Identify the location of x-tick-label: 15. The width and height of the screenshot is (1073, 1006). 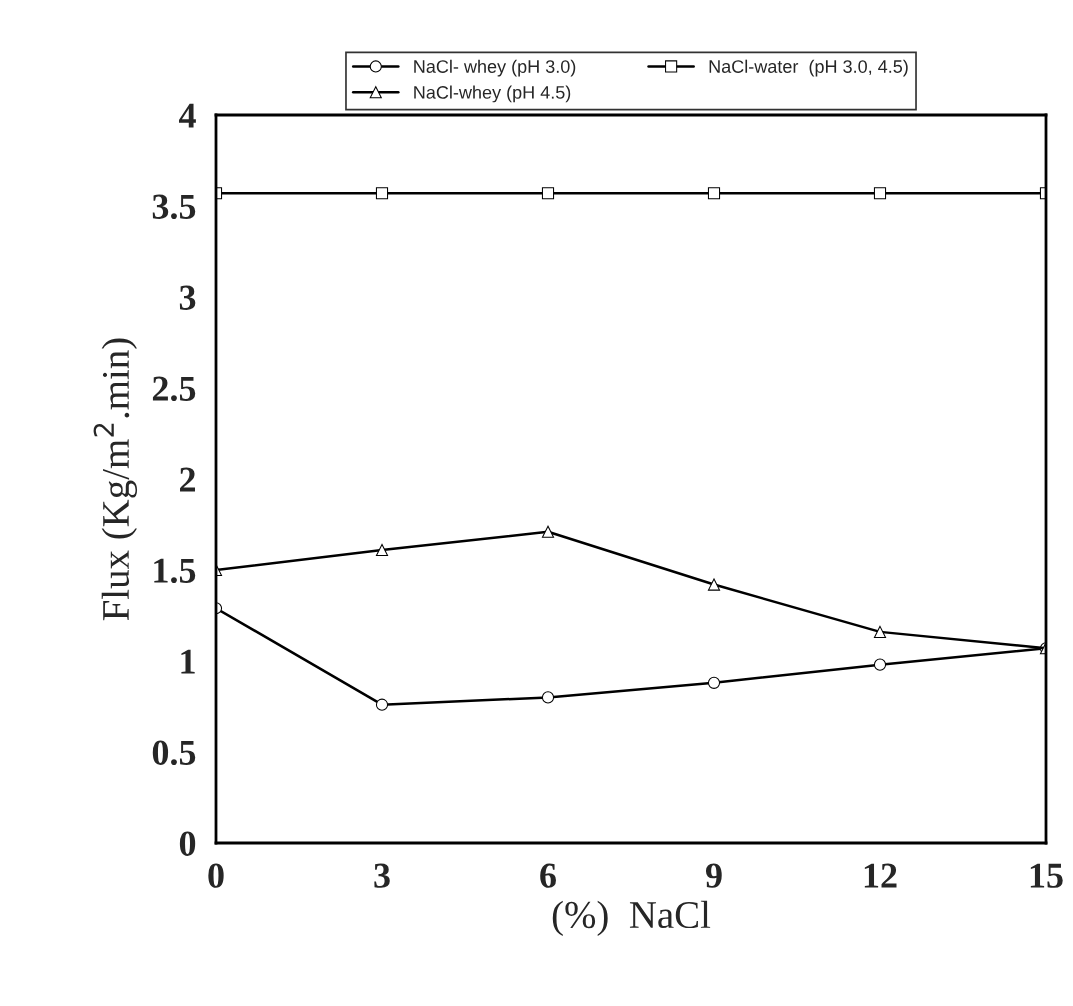
(1046, 875).